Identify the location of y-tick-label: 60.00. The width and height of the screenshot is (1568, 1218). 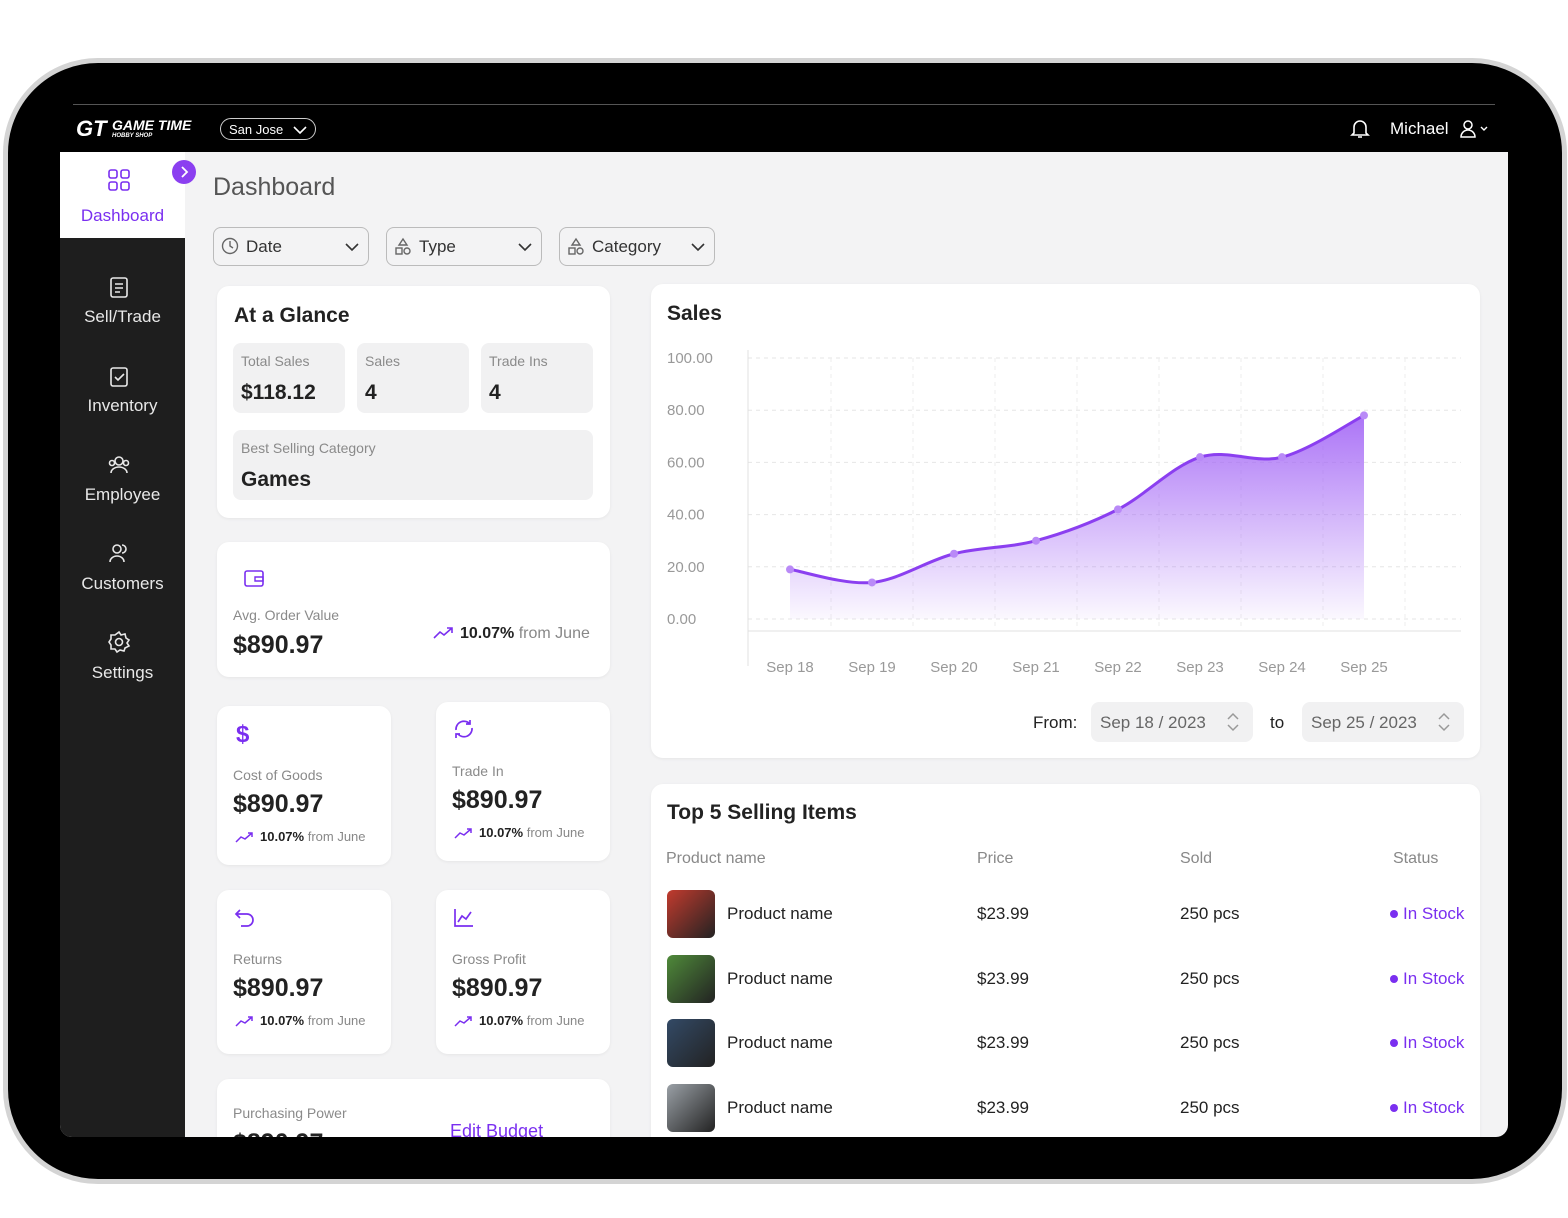
(686, 462).